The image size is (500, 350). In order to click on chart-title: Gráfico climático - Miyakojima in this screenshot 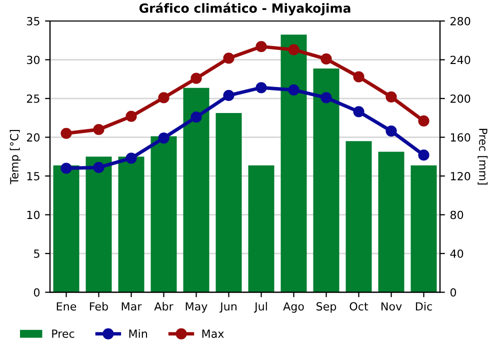, I will do `click(244, 9)`.